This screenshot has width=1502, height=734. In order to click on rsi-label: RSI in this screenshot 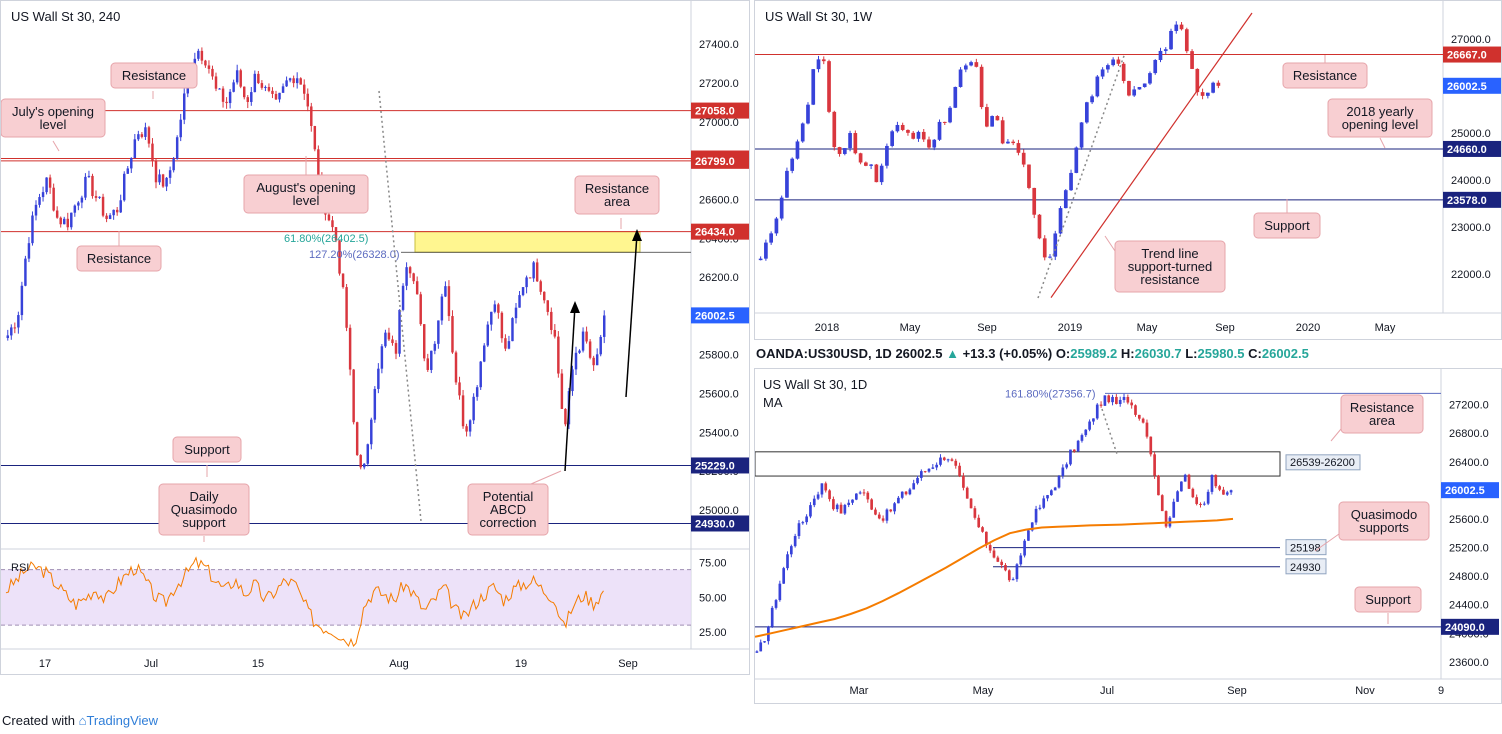, I will do `click(20, 568)`.